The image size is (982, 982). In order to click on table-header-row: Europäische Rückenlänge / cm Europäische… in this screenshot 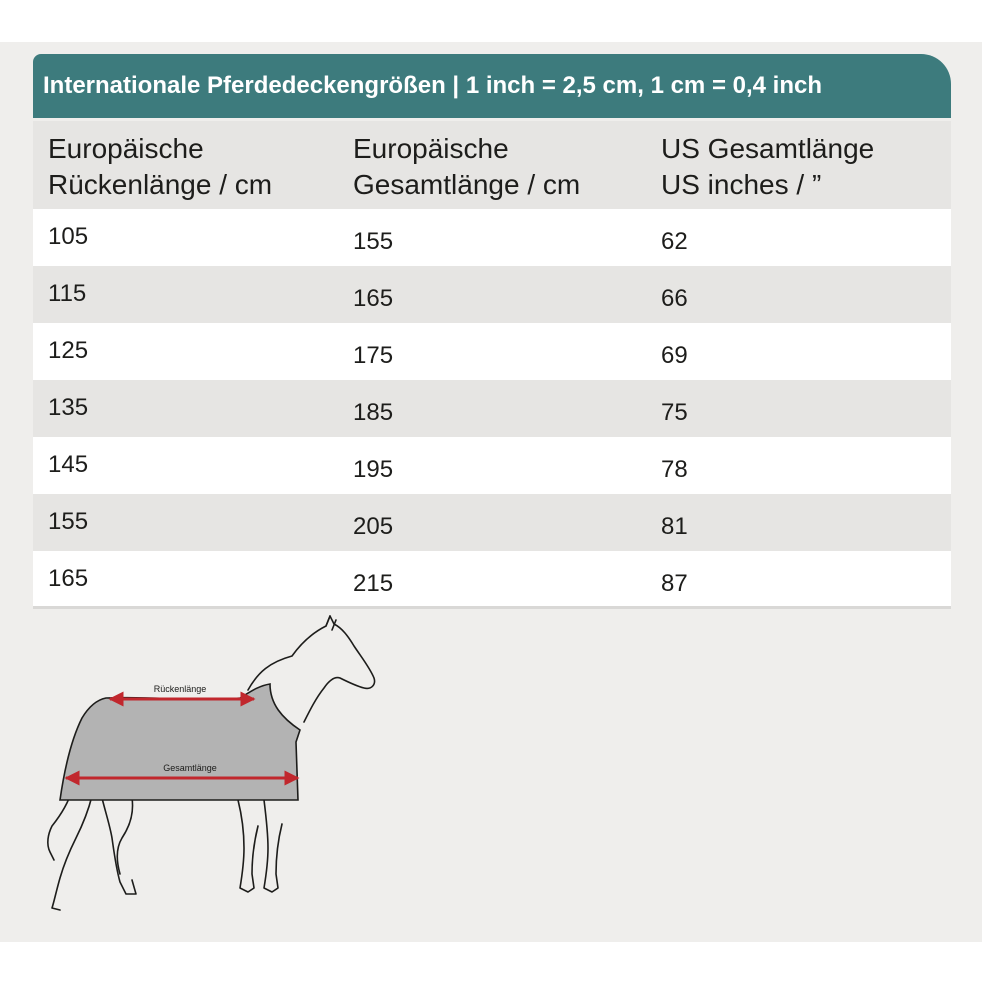, I will do `click(492, 165)`.